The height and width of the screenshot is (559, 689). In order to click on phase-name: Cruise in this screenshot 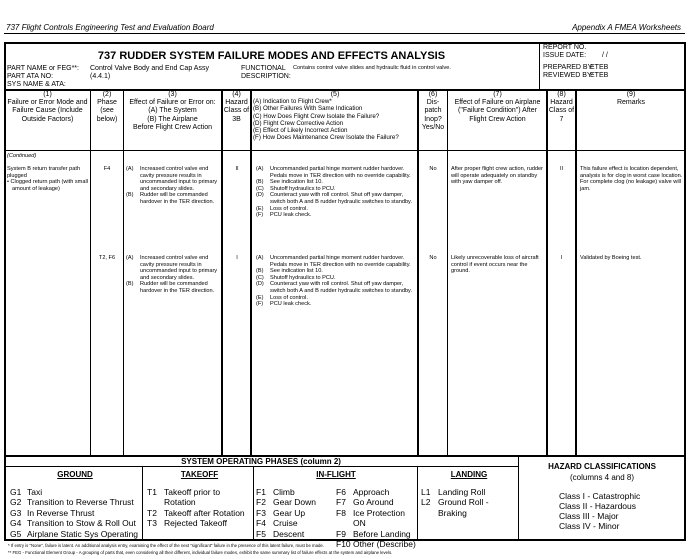, I will do `click(285, 523)`.